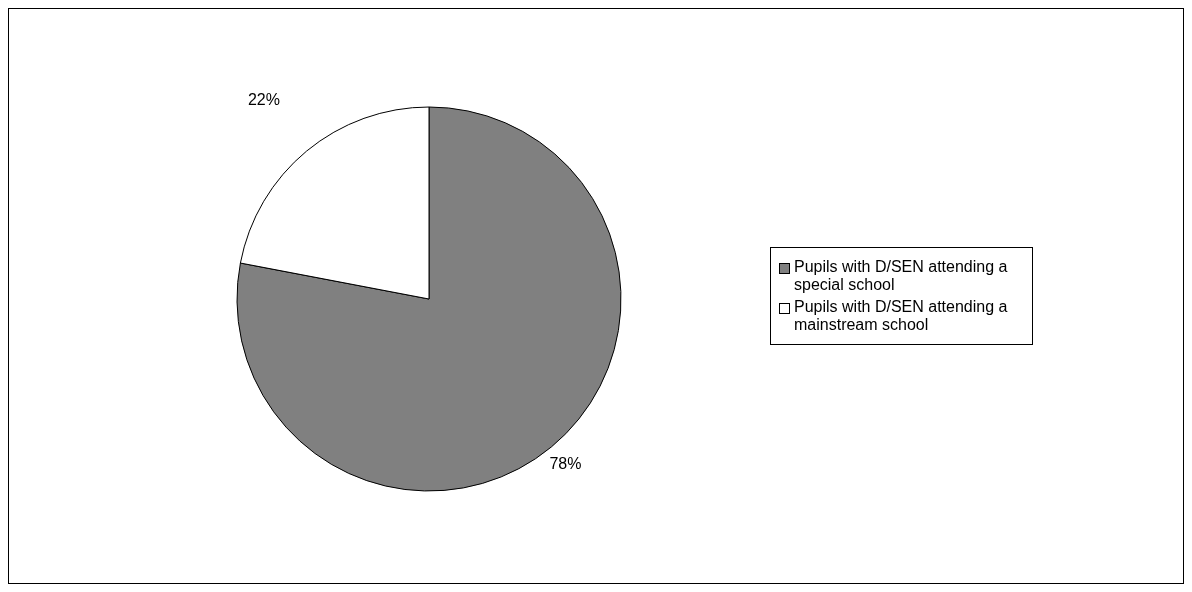 This screenshot has width=1192, height=592. I want to click on legend-label: Pupils with D/SEN attending a special school, so click(901, 276).